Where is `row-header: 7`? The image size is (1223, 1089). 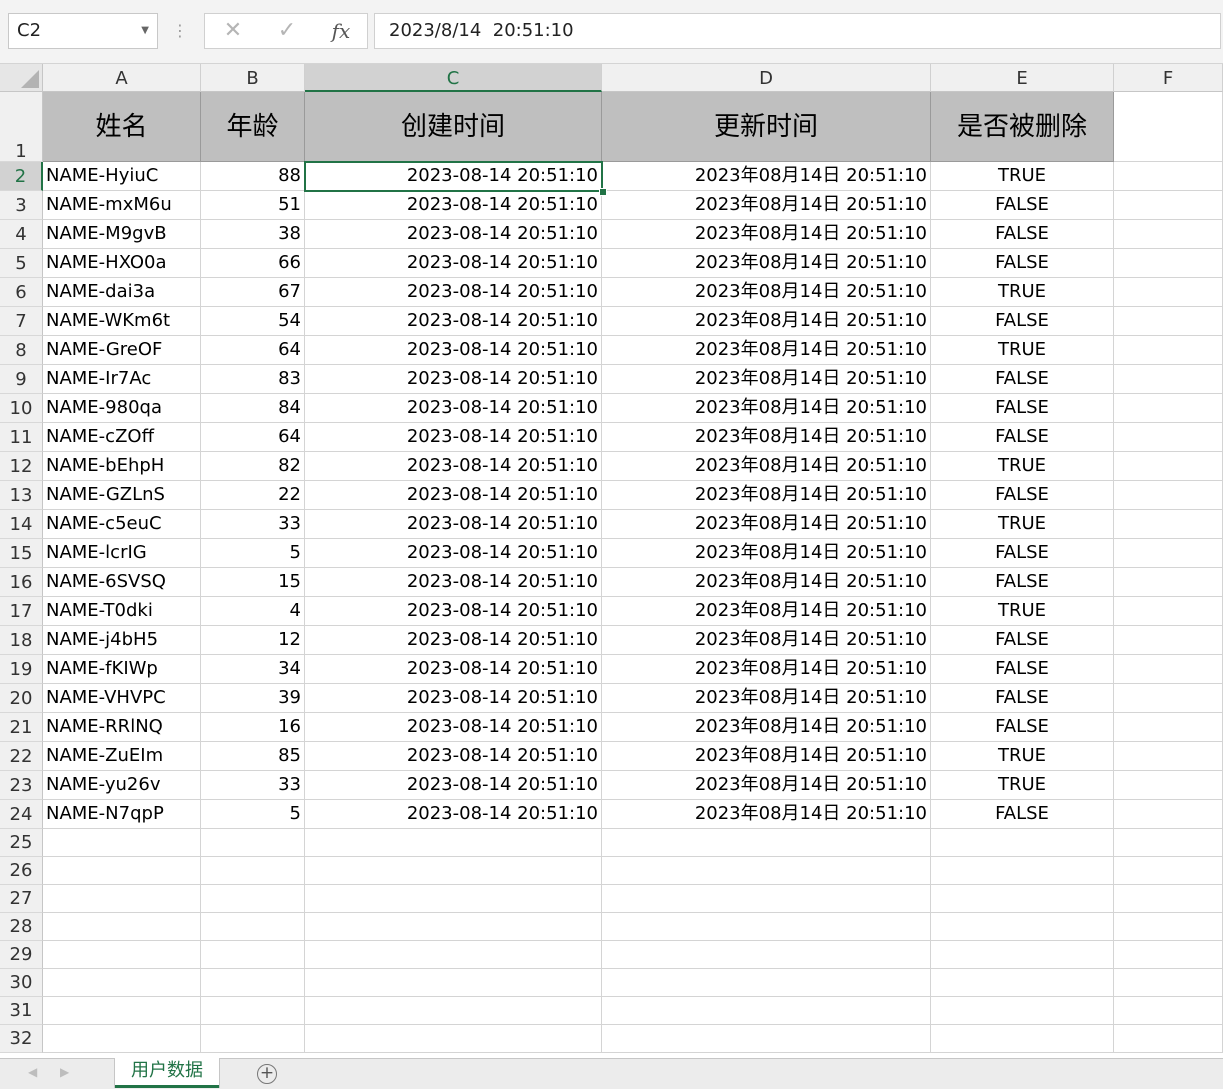
row-header: 7 is located at coordinates (21, 321).